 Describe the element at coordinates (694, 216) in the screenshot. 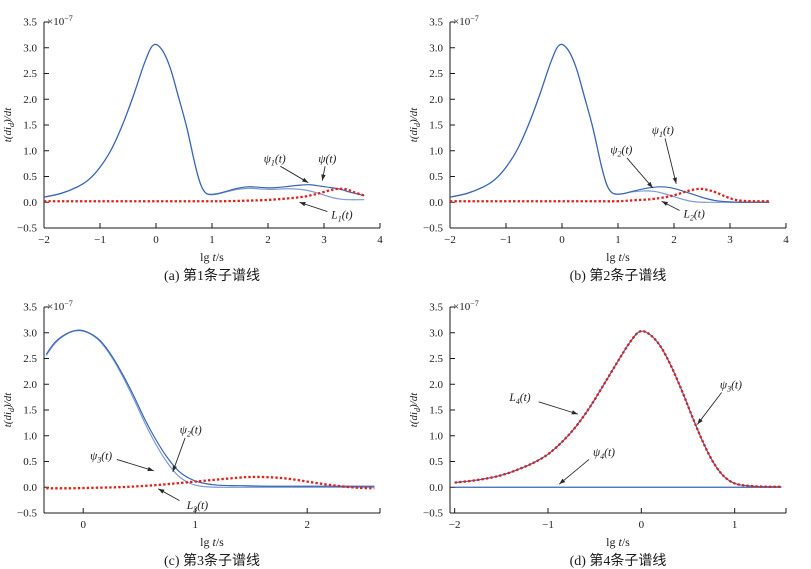

I see `annotation-label: L2(t)` at that location.